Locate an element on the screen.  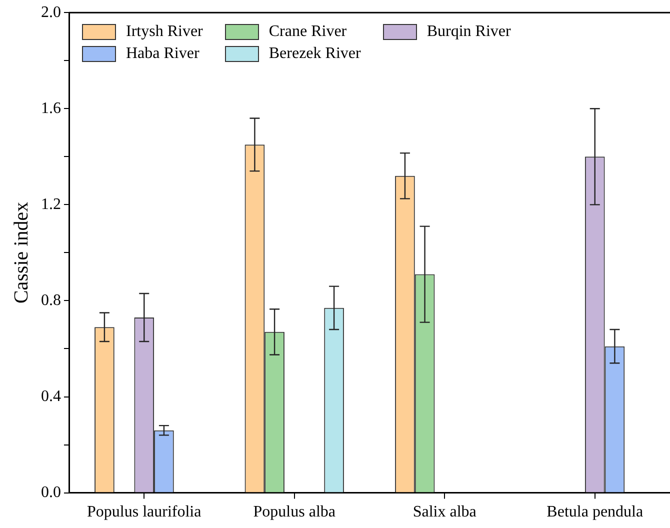
legend-label: Crane River is located at coordinates (307, 31).